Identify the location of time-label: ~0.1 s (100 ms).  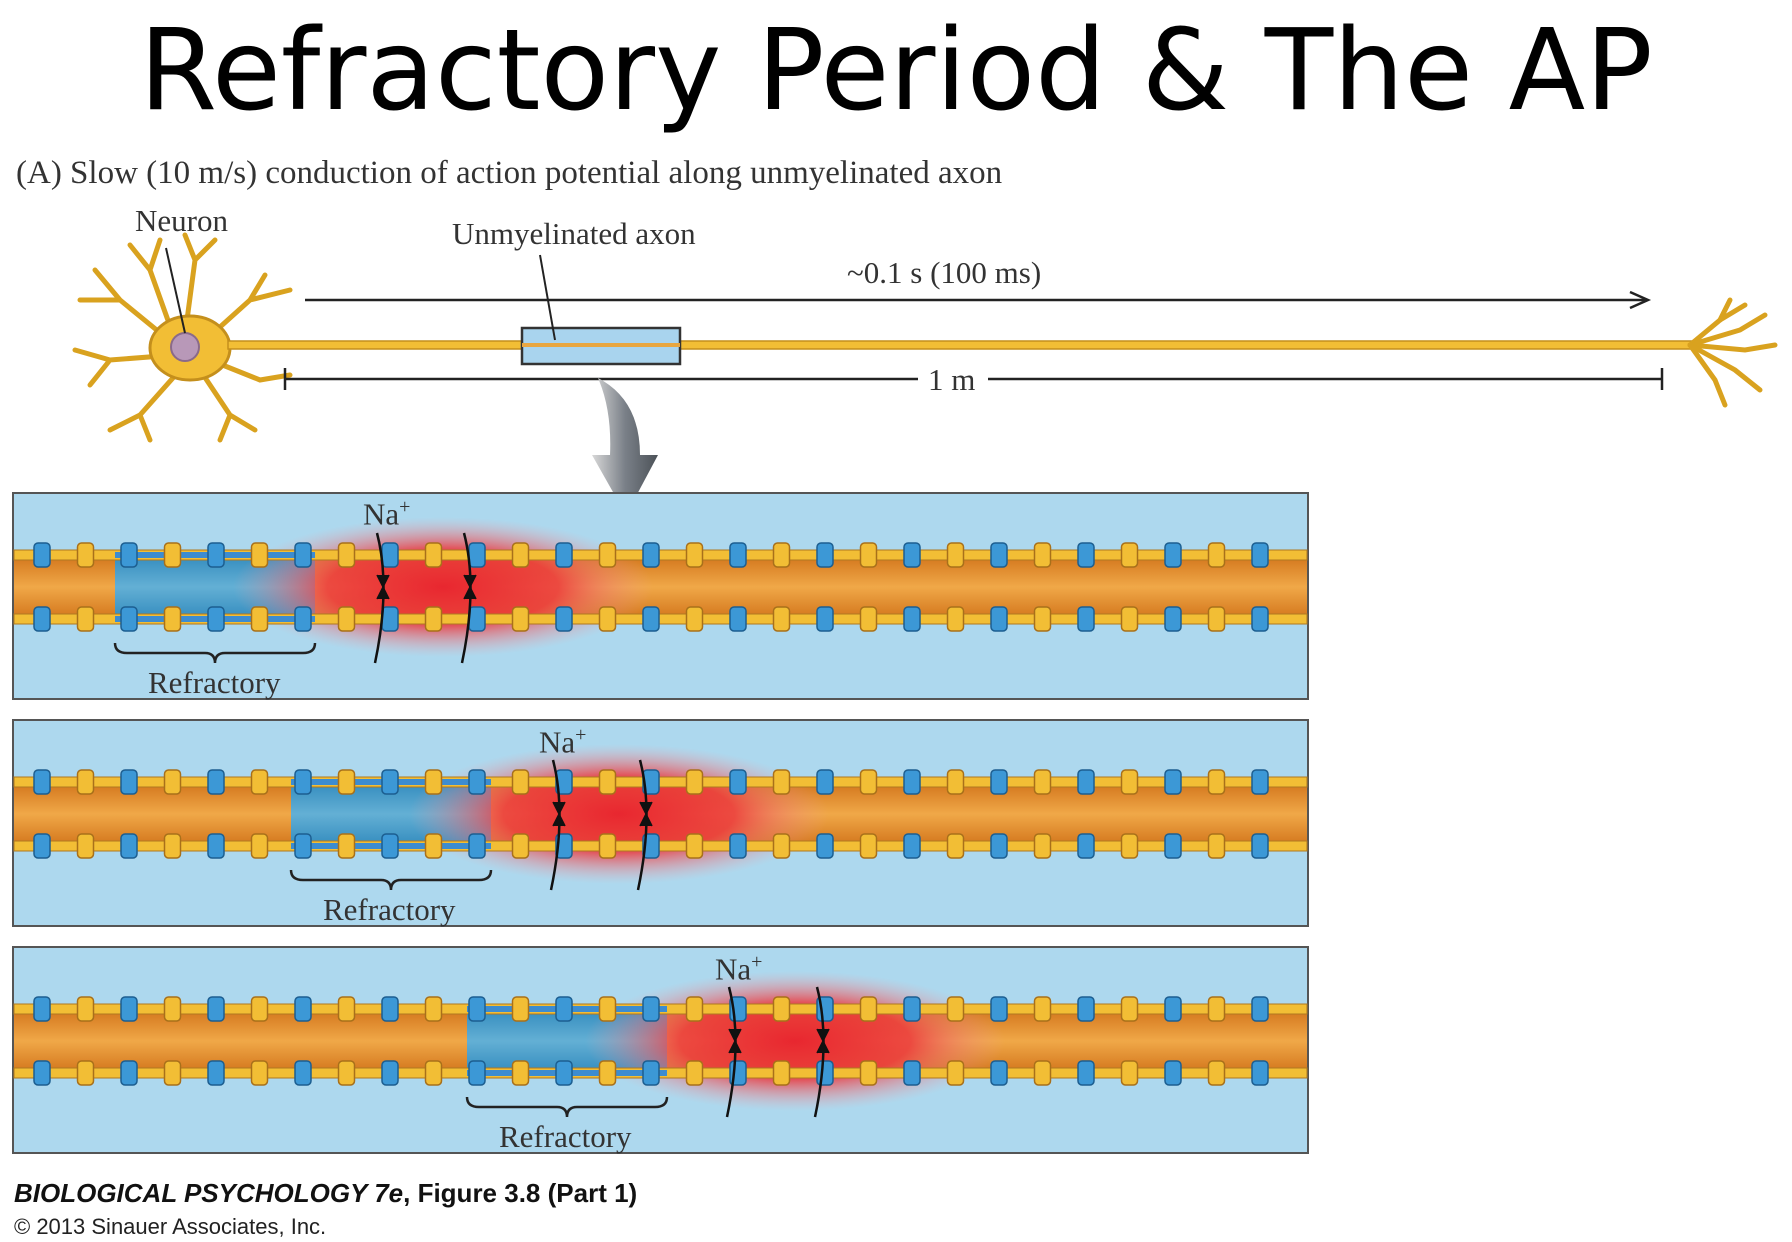
(944, 272).